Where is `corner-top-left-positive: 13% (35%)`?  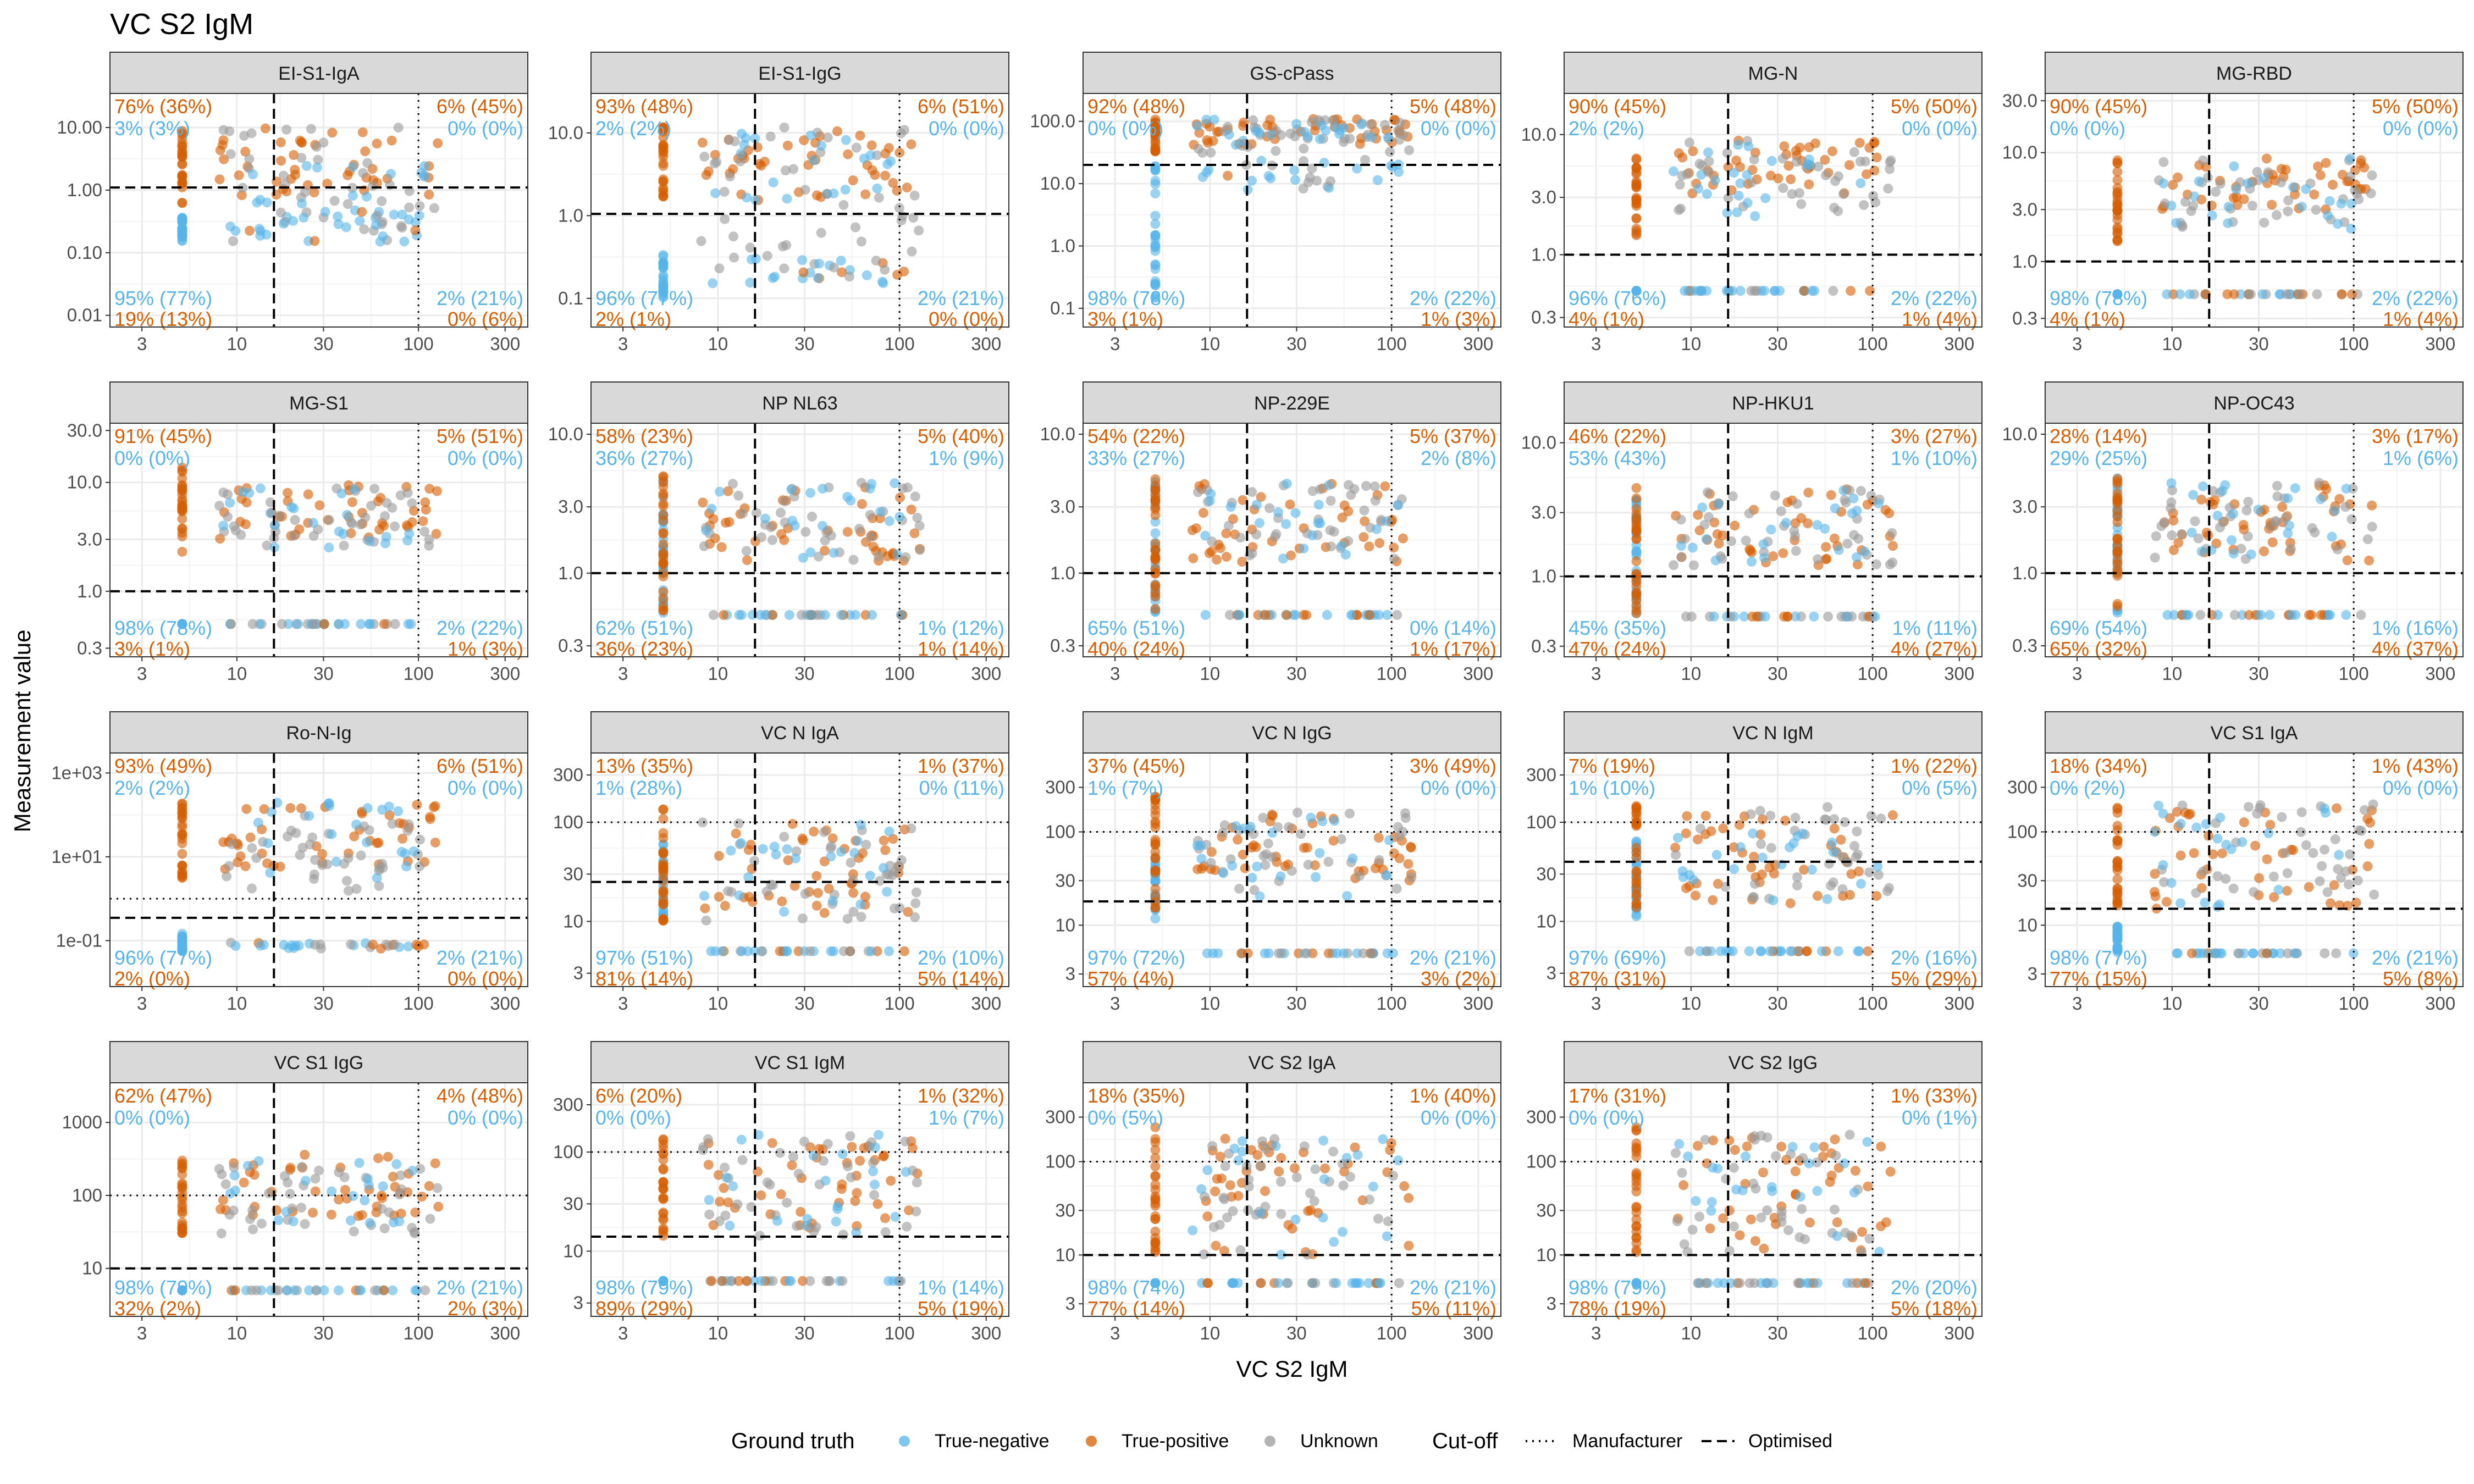 corner-top-left-positive: 13% (35%) is located at coordinates (644, 766).